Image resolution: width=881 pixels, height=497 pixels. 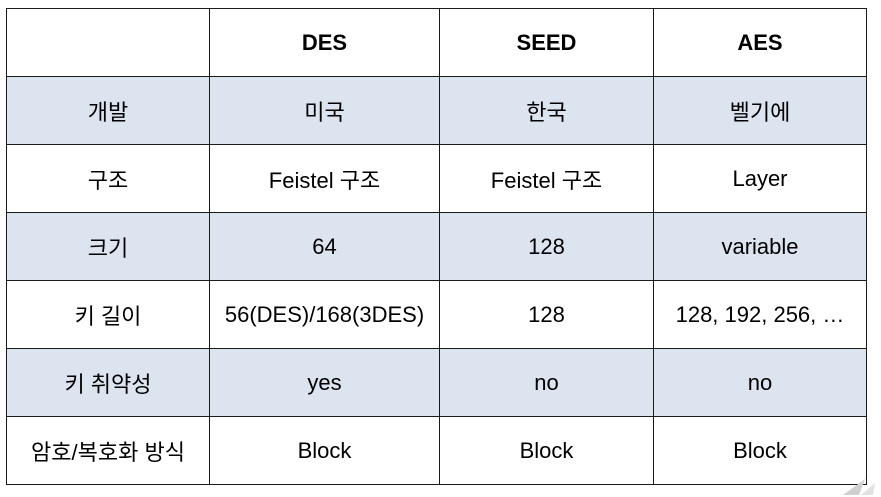 I want to click on cell-seed: Feistel 구조, so click(x=546, y=178).